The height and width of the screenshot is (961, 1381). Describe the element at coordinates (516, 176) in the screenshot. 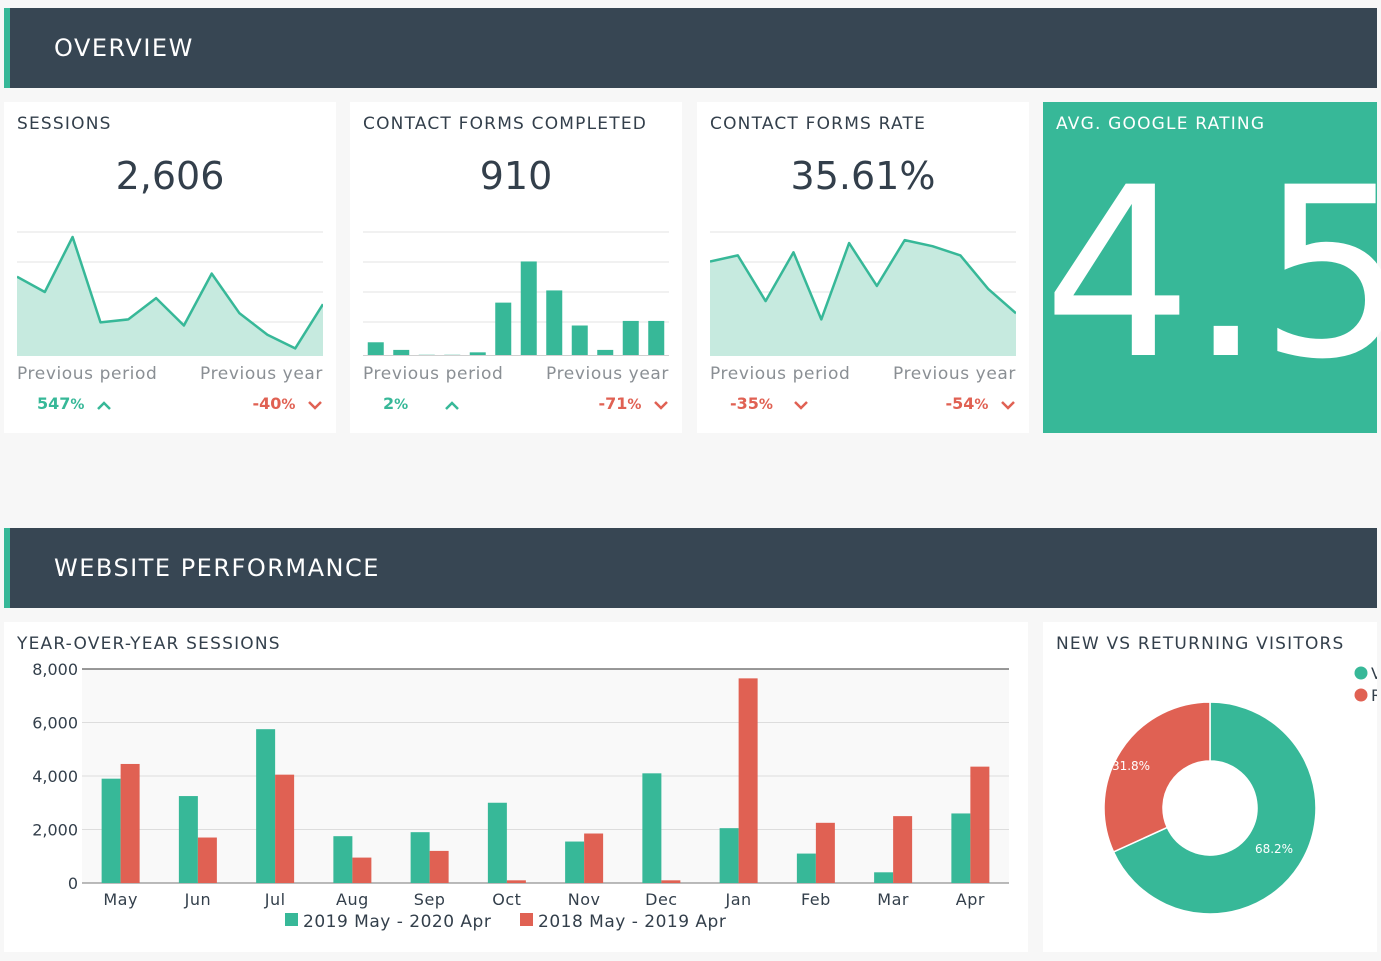

I see `kpi-value: 910` at that location.